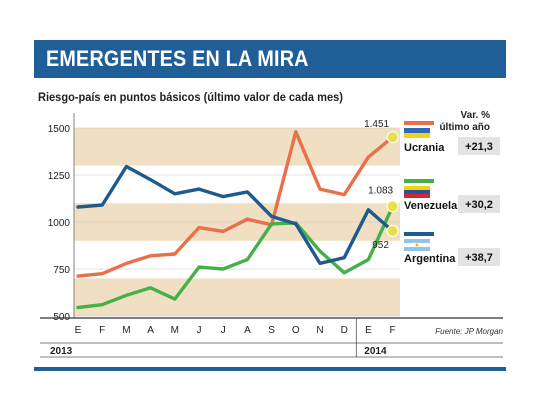  Describe the element at coordinates (271, 330) in the screenshot. I see `x-tick-label: S` at that location.